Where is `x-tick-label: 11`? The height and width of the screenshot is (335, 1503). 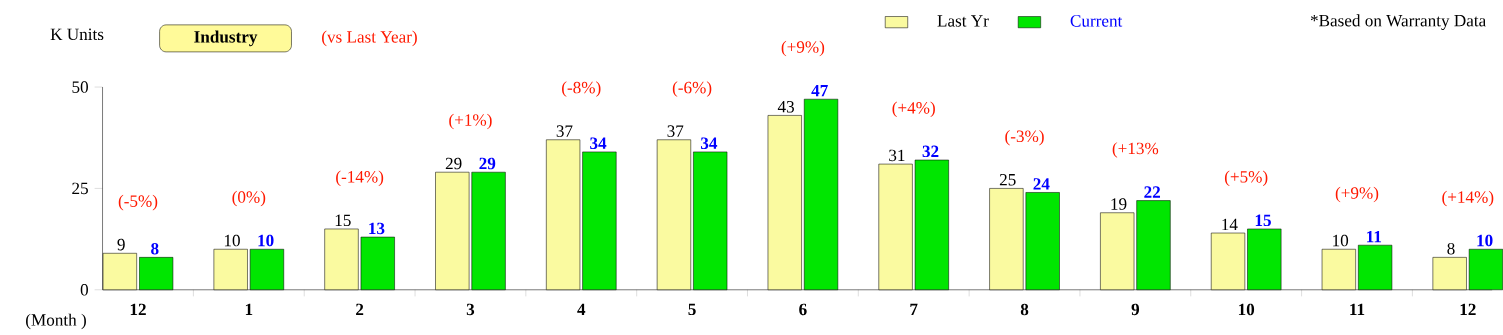 x-tick-label: 11 is located at coordinates (1357, 309).